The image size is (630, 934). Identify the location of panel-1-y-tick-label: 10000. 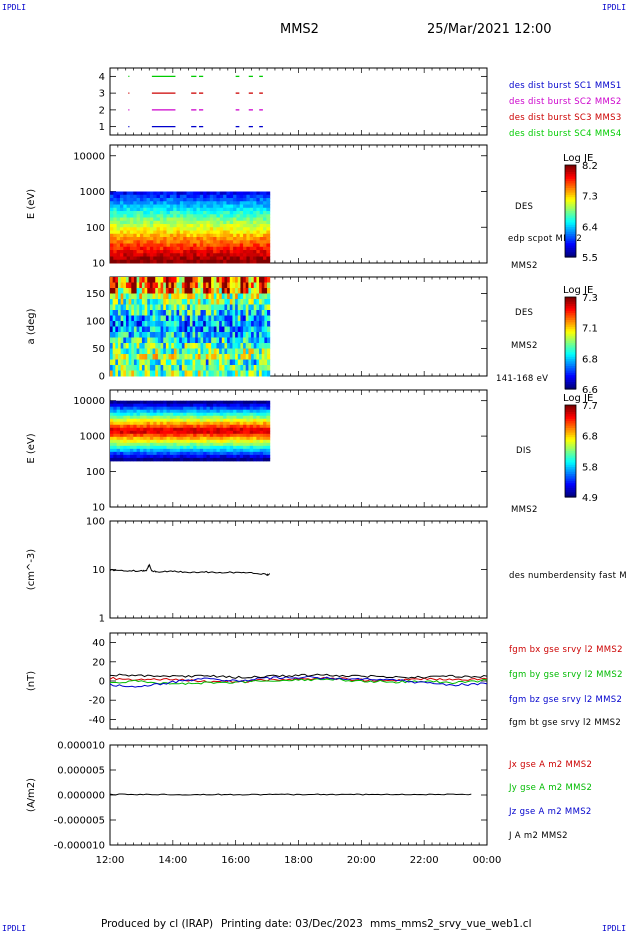
(89, 156).